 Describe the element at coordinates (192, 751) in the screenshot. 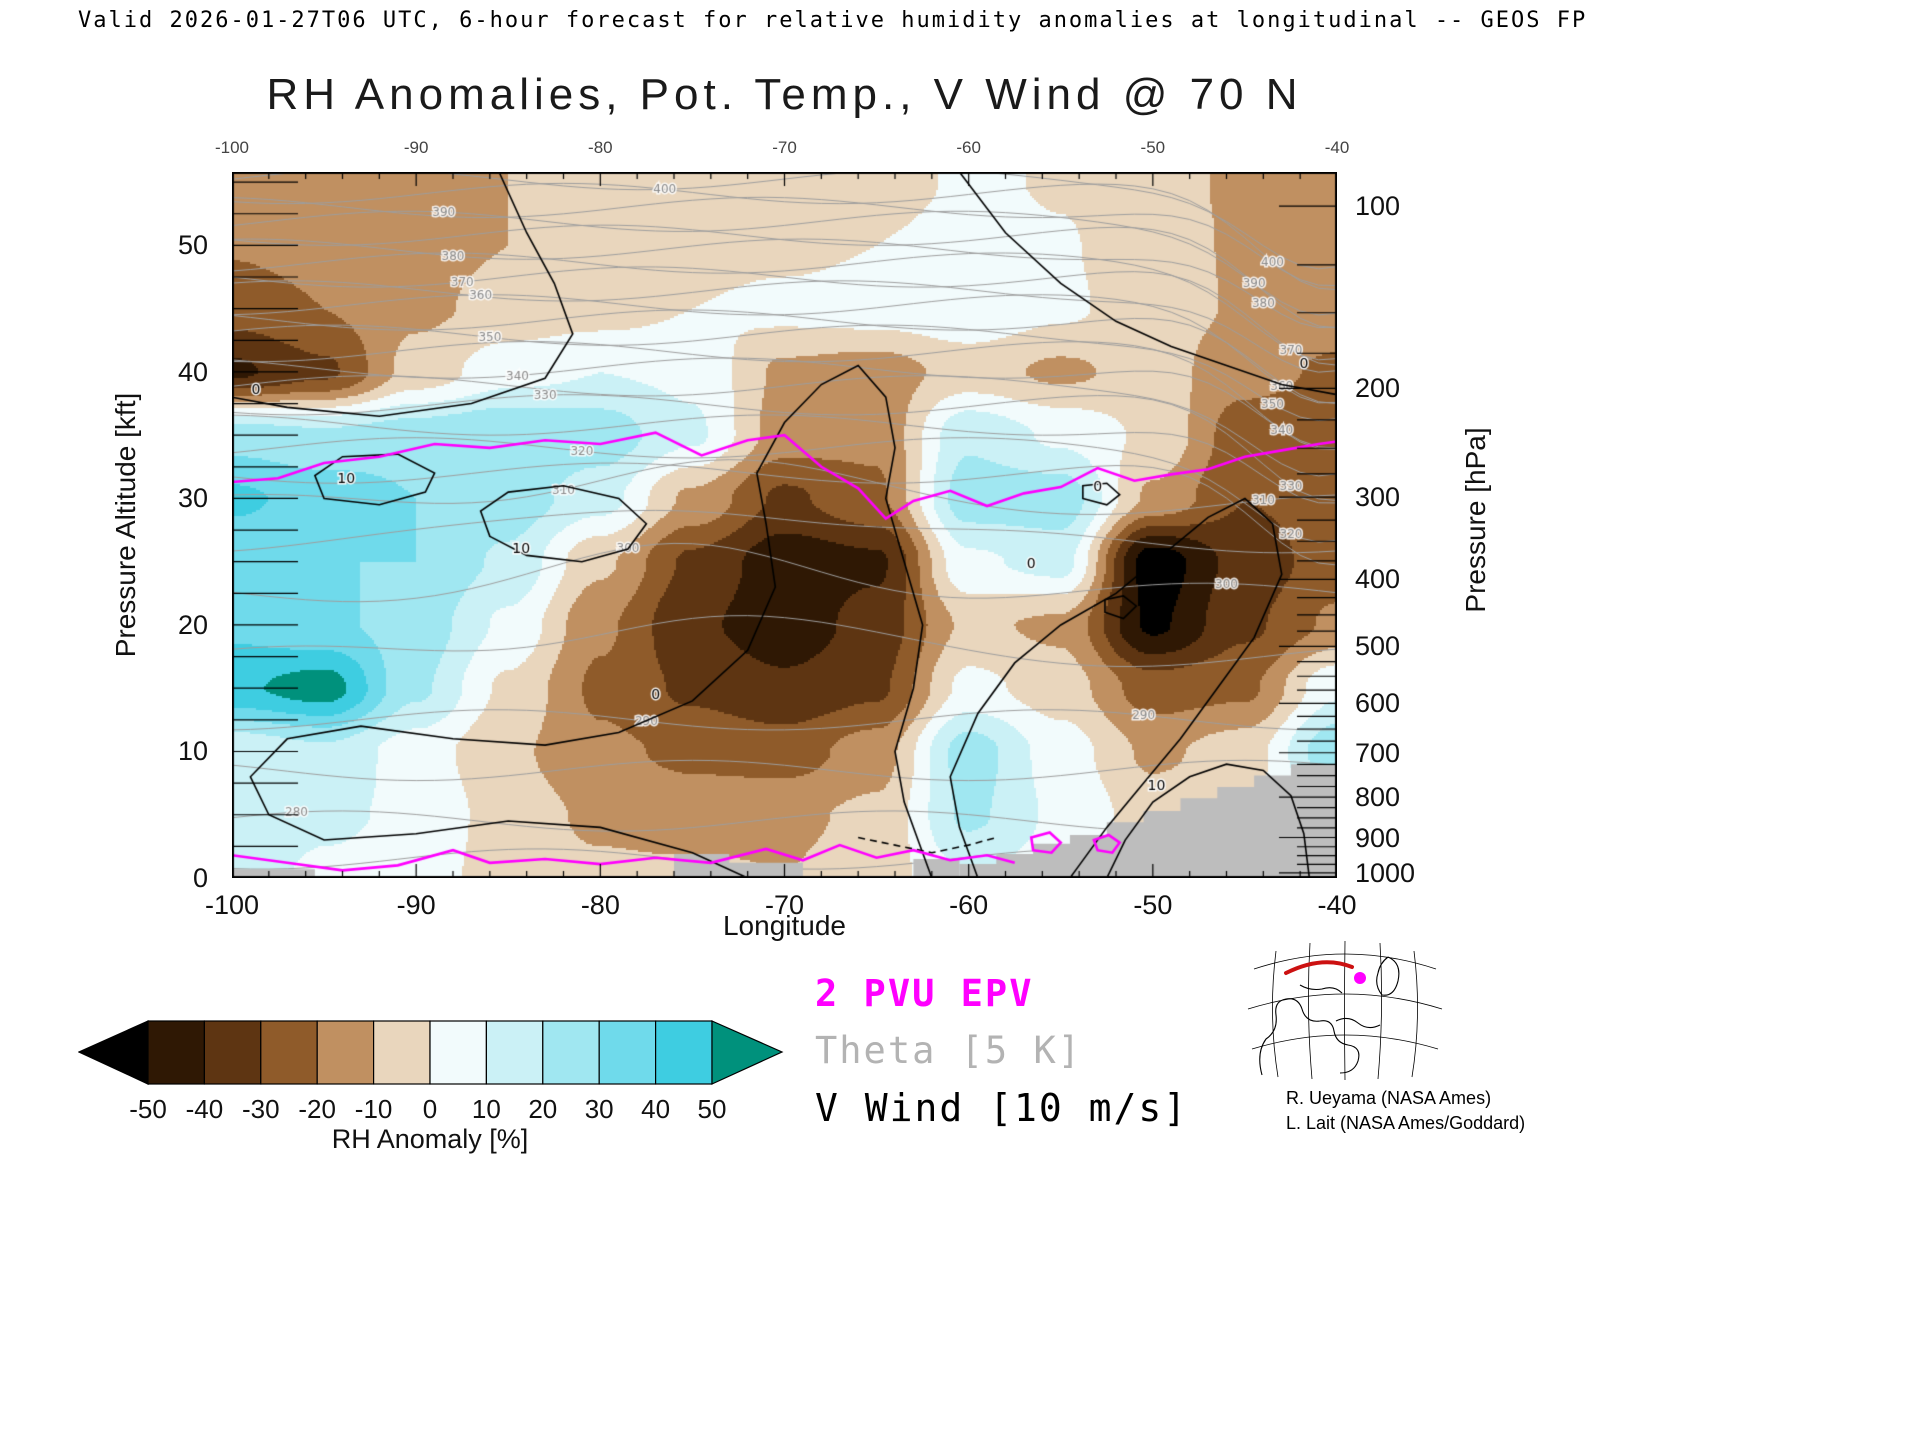

I see `y-left-tick-label: 10` at that location.